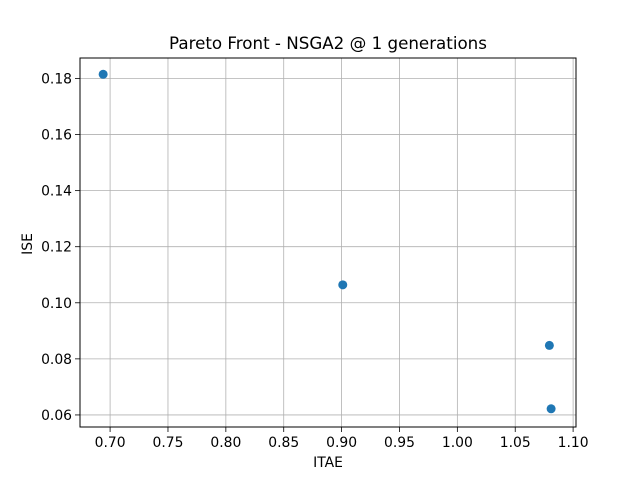  I want to click on y-tick-label: 0.16, so click(56, 136).